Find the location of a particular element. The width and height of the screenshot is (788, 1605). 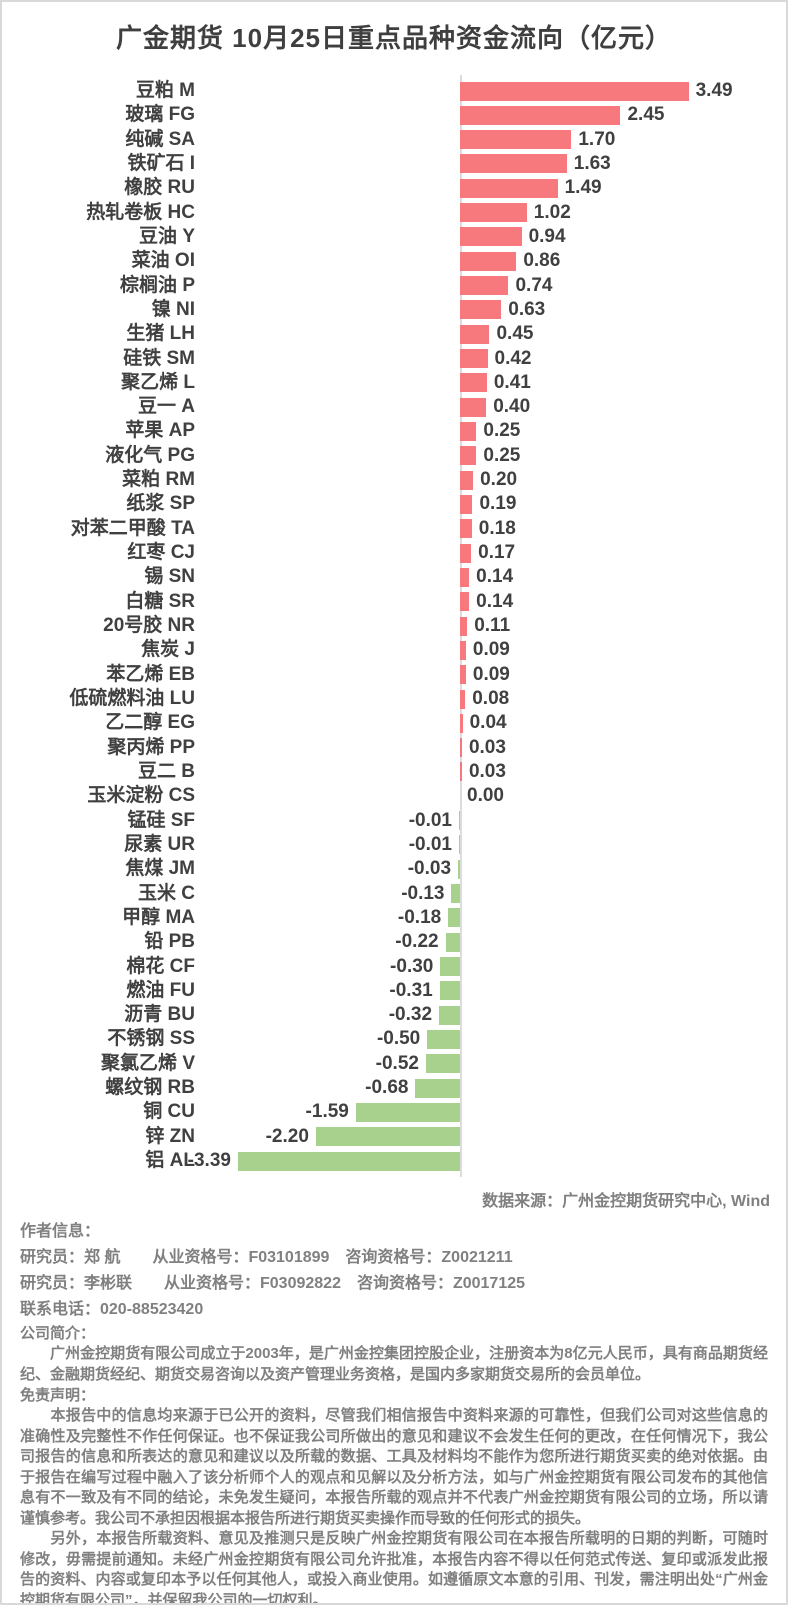

chart-title: 广金期货 10月25日重点品种资金流向（亿元） is located at coordinates (394, 38).